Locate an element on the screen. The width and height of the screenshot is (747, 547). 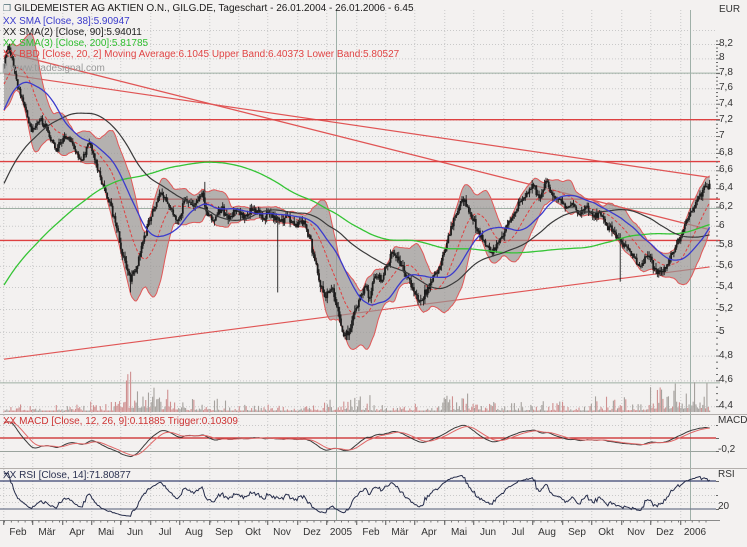
price-tick-label: 6,2 is located at coordinates (726, 206).